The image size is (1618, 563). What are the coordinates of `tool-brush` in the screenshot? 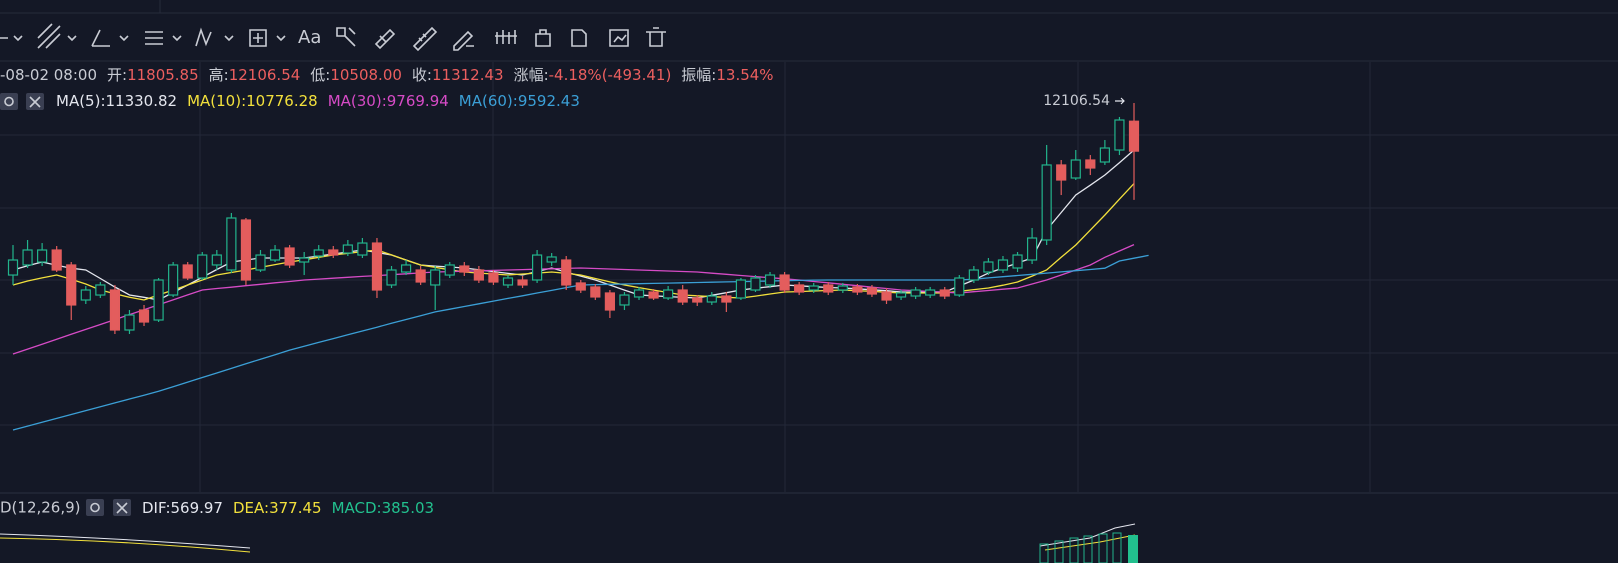 It's located at (463, 40).